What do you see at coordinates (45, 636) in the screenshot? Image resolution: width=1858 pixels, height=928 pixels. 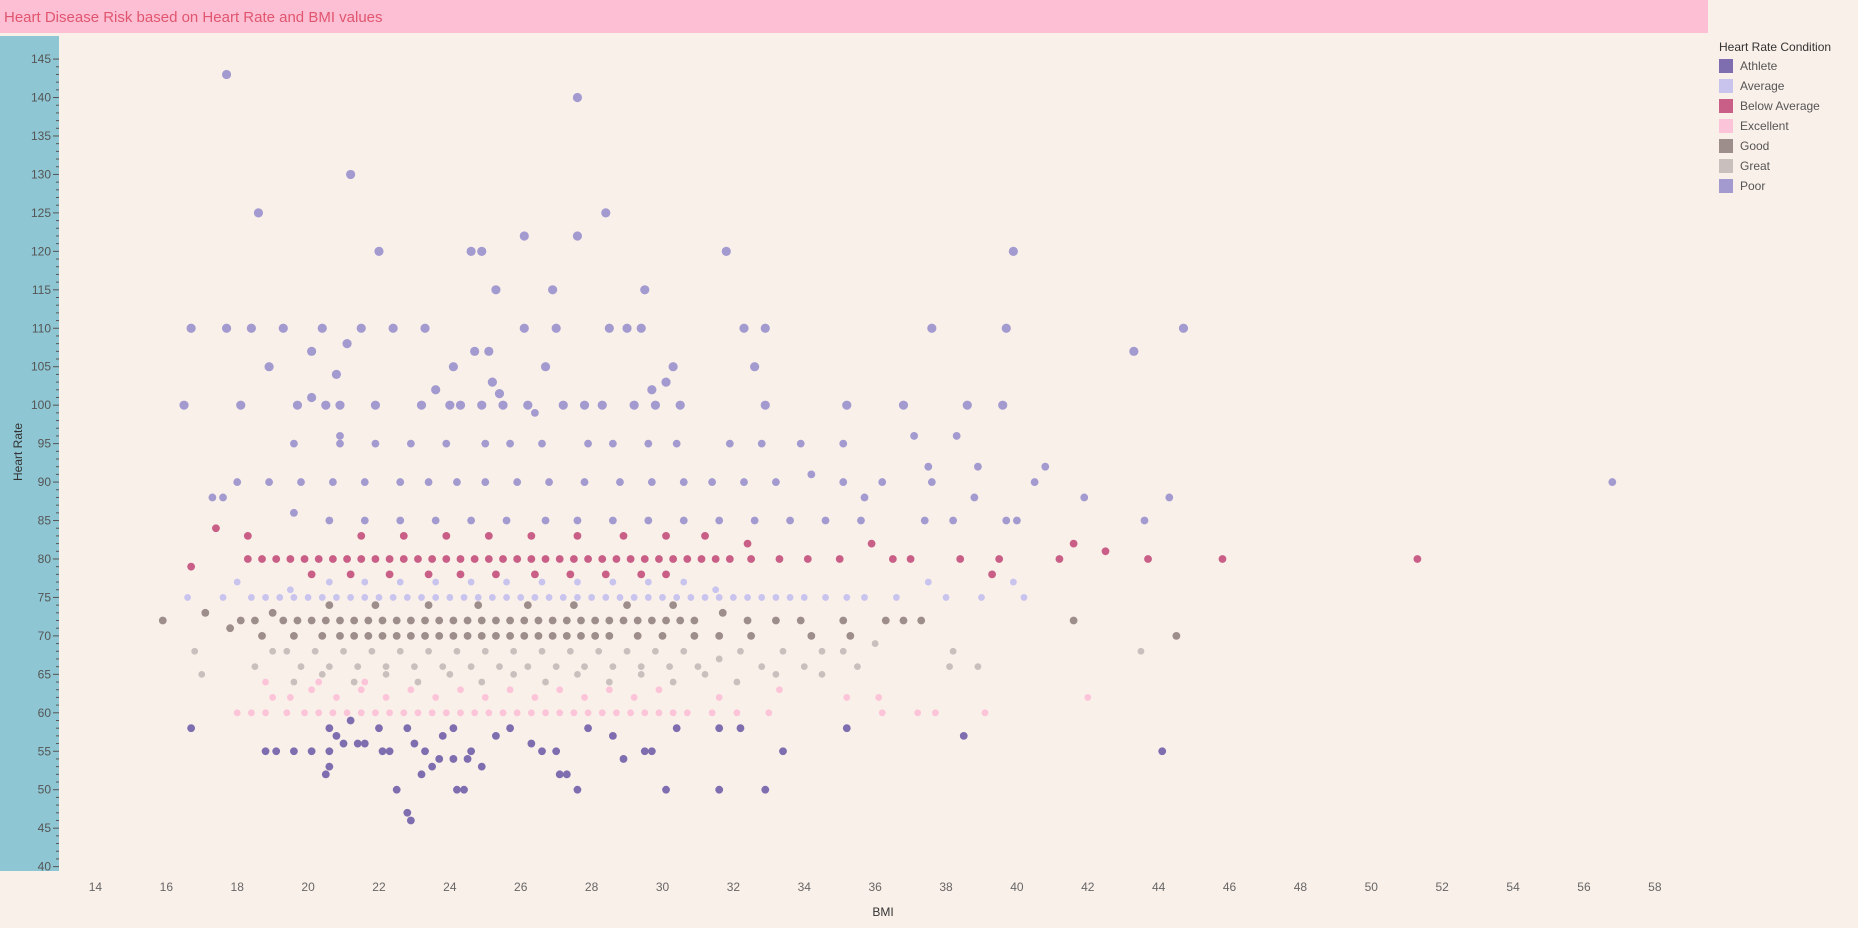 I see `y-tick-label: 70` at bounding box center [45, 636].